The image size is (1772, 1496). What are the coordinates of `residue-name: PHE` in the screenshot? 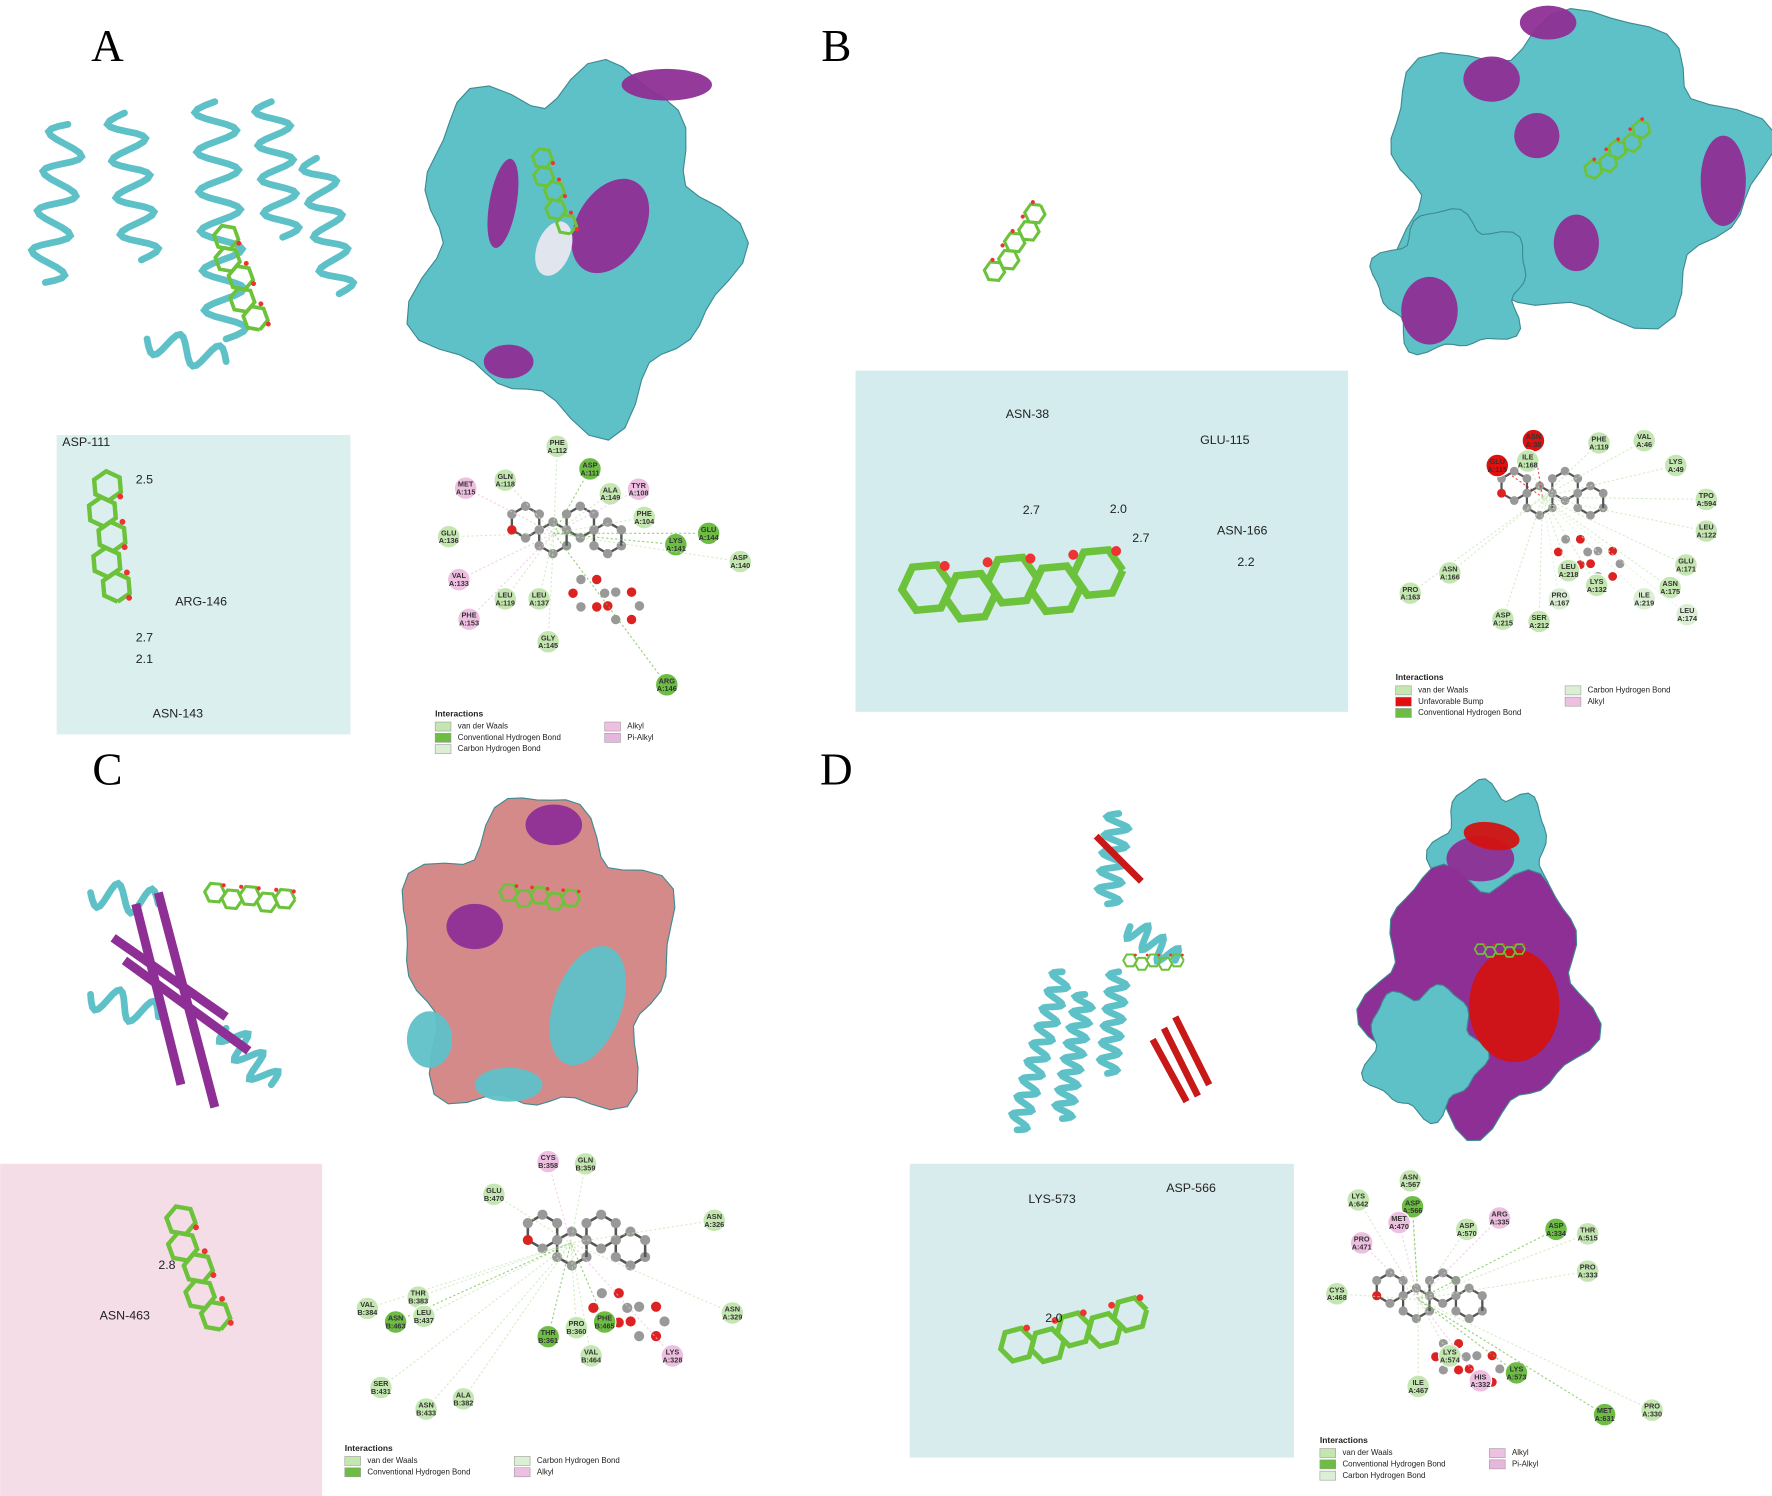 It's located at (1598, 438).